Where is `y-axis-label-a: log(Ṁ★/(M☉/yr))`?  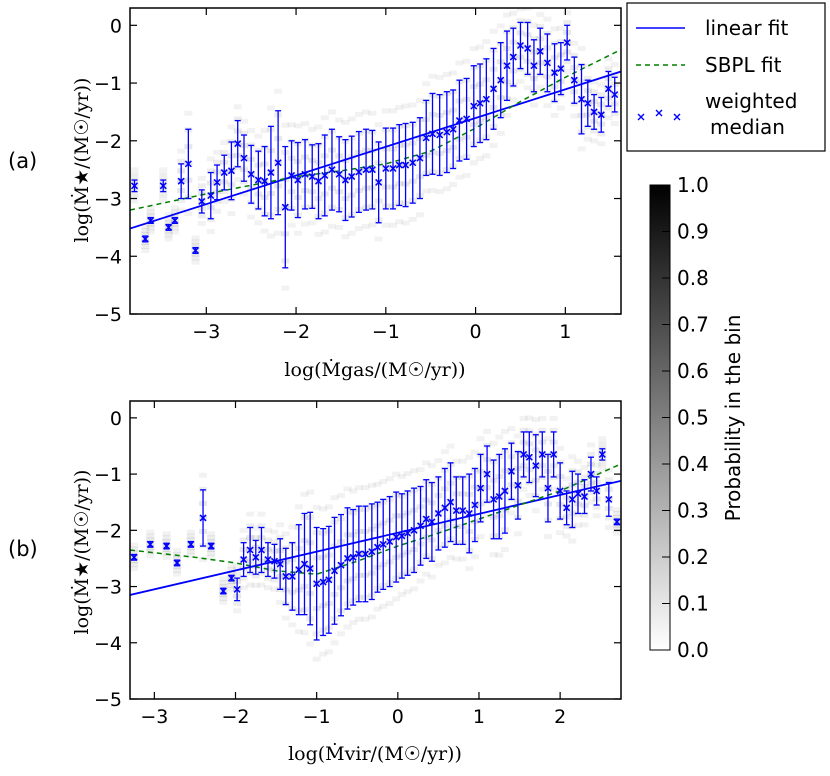 y-axis-label-a: log(Ṁ★/(M☉/yr)) is located at coordinates (81, 160).